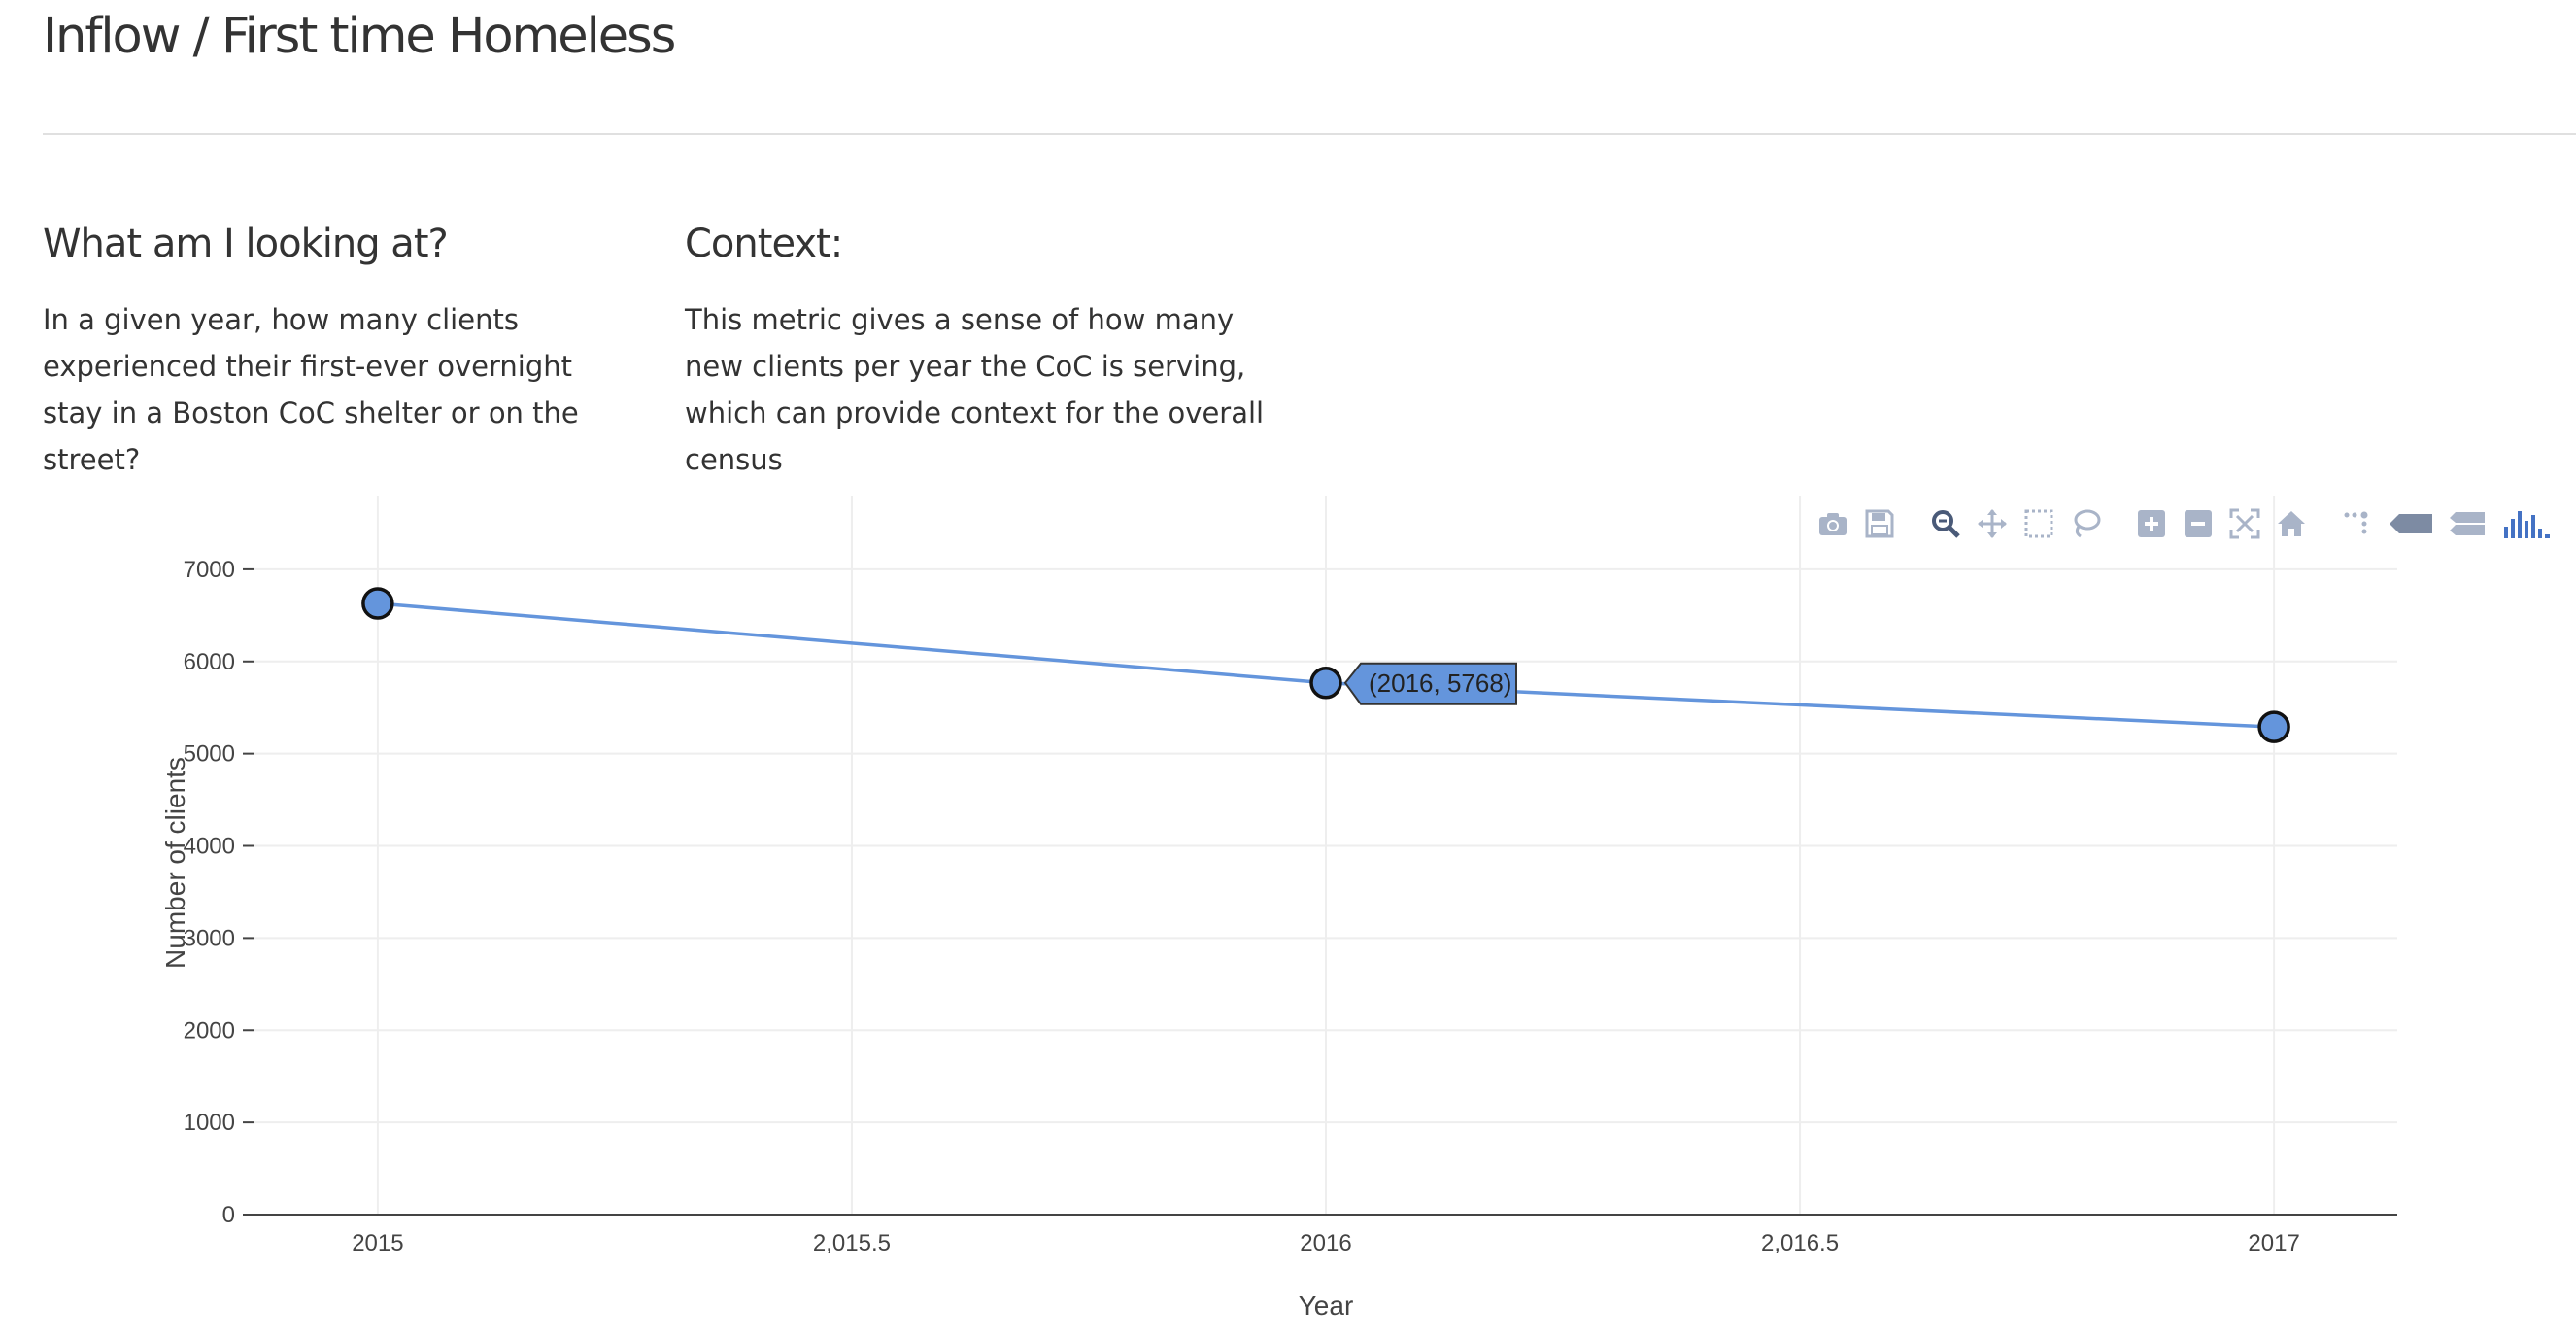 This screenshot has width=2576, height=1337. What do you see at coordinates (1325, 1243) in the screenshot?
I see `x-tick-label: 2016` at bounding box center [1325, 1243].